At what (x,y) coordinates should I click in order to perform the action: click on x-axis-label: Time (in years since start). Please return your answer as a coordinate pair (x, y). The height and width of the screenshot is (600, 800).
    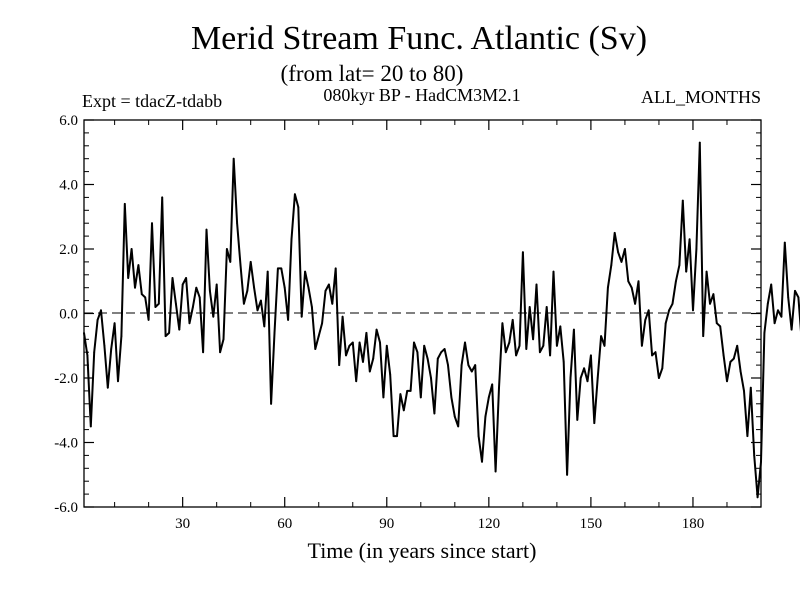
    Looking at the image, I should click on (422, 550).